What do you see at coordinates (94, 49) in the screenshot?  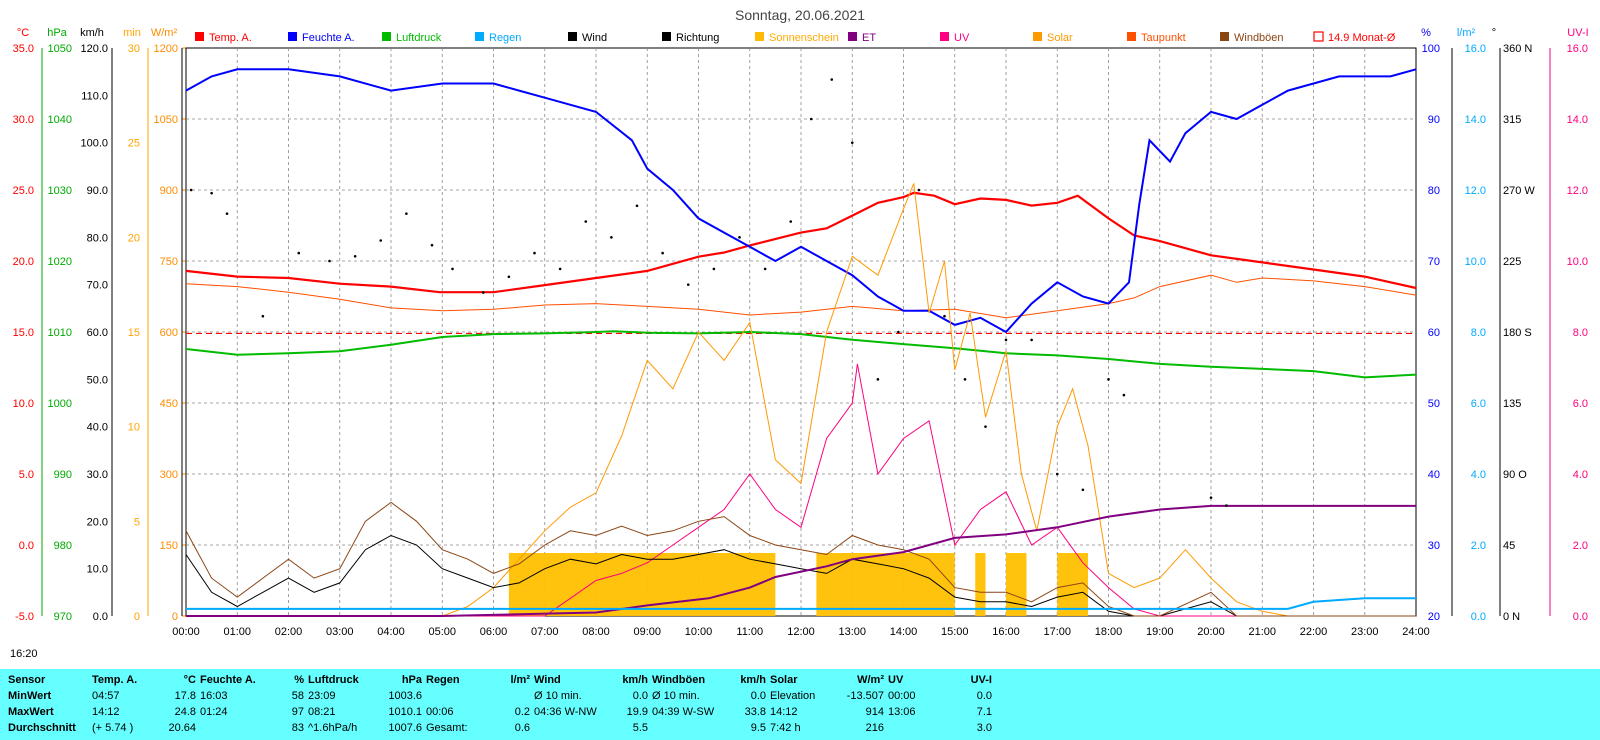 I see `wind-tick-label: 120.0` at bounding box center [94, 49].